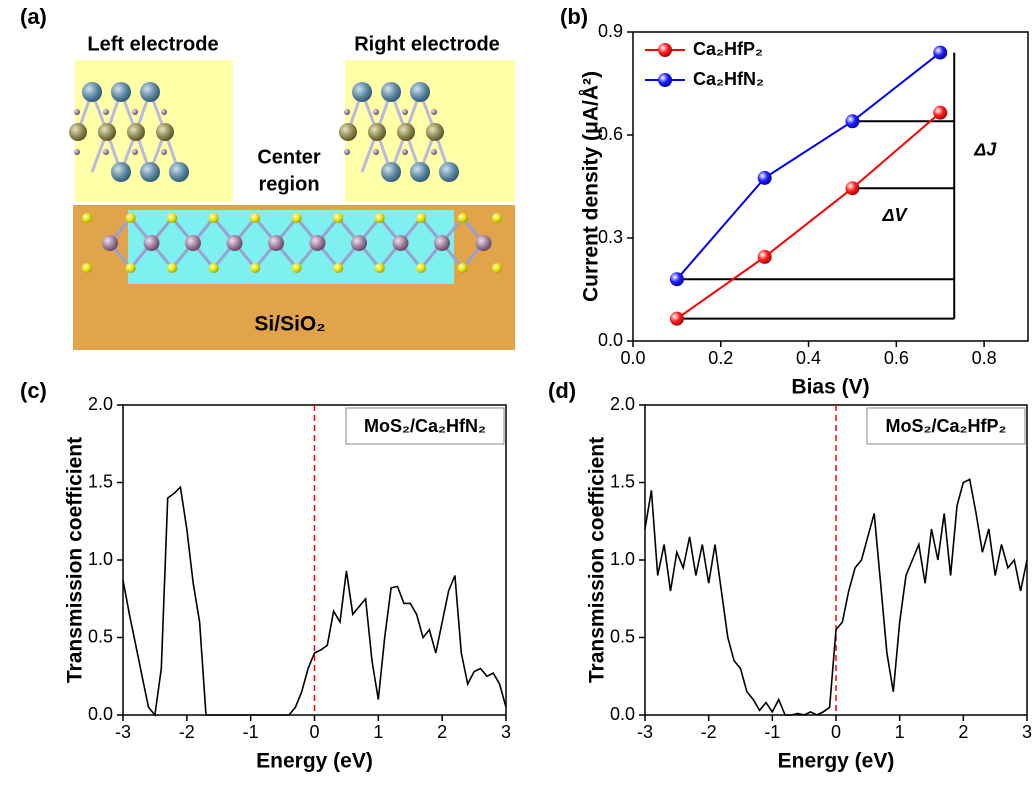 Image resolution: width=1034 pixels, height=786 pixels. Describe the element at coordinates (562, 390) in the screenshot. I see `panel-label: (d)` at that location.